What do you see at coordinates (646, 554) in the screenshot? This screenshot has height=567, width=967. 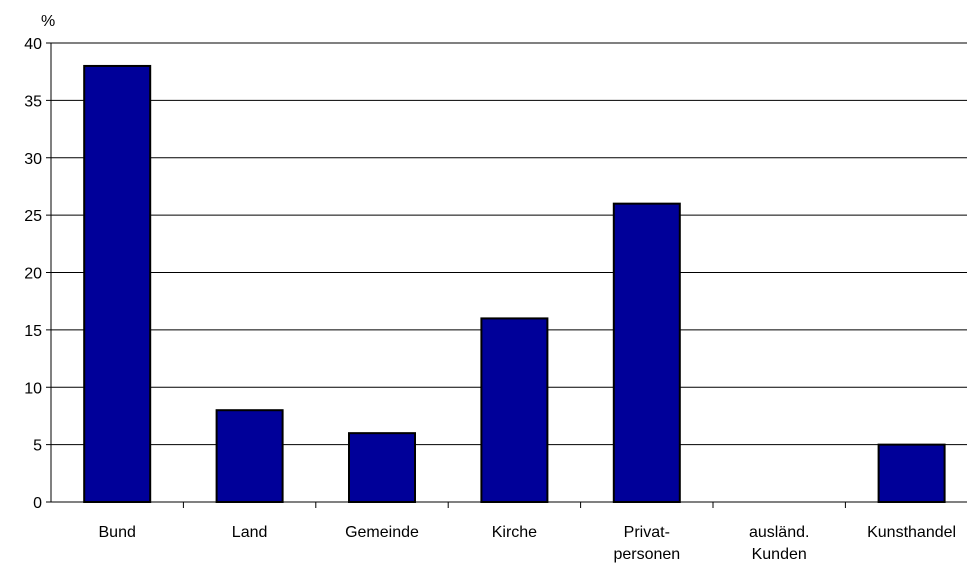 I see `x-category-label-line: personen` at bounding box center [646, 554].